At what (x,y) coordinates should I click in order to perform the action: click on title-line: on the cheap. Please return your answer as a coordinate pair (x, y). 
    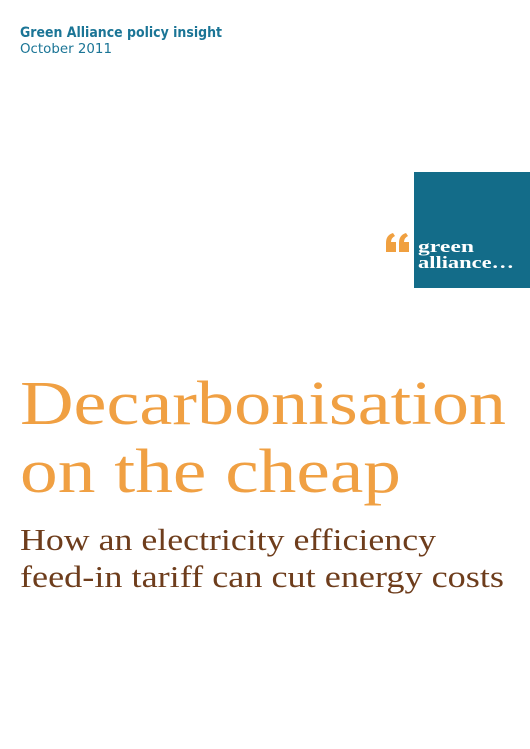
    Looking at the image, I should click on (210, 472).